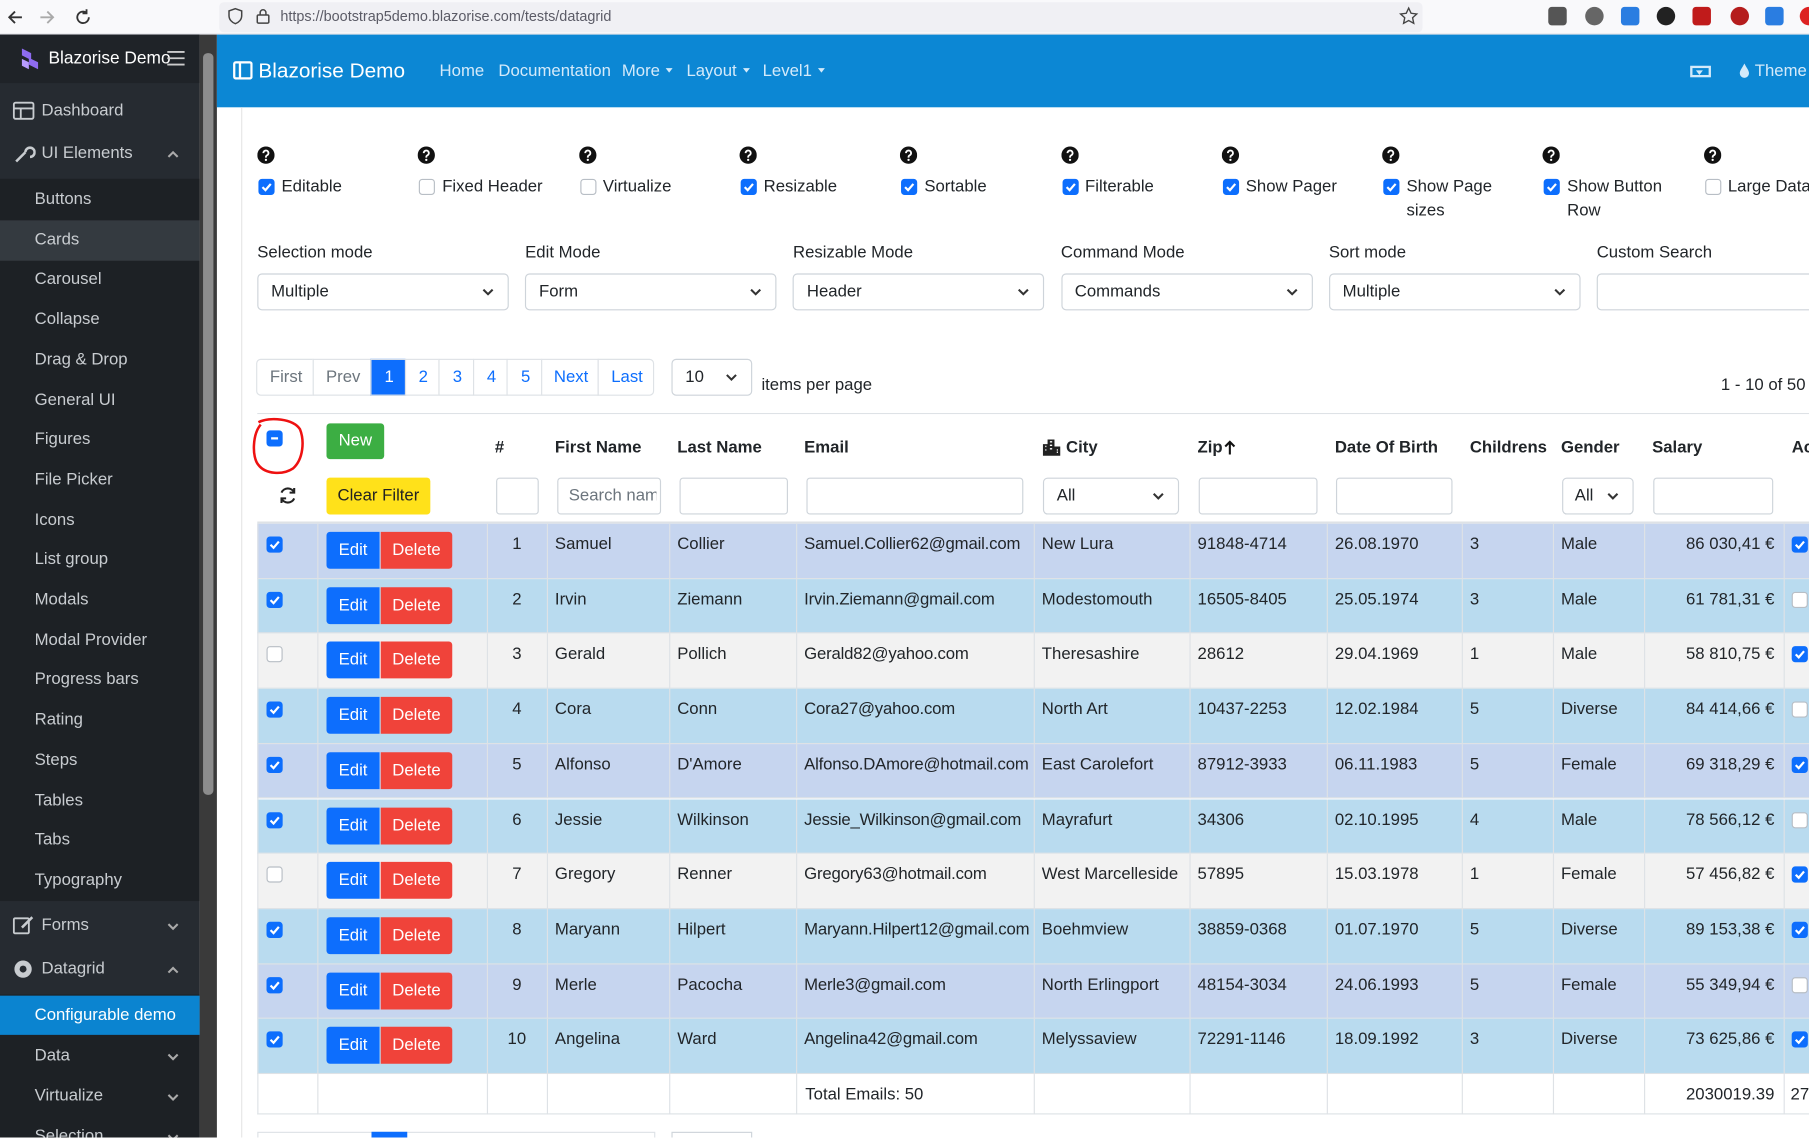  What do you see at coordinates (1768, 186) in the screenshot?
I see `option-label: Large Data` at bounding box center [1768, 186].